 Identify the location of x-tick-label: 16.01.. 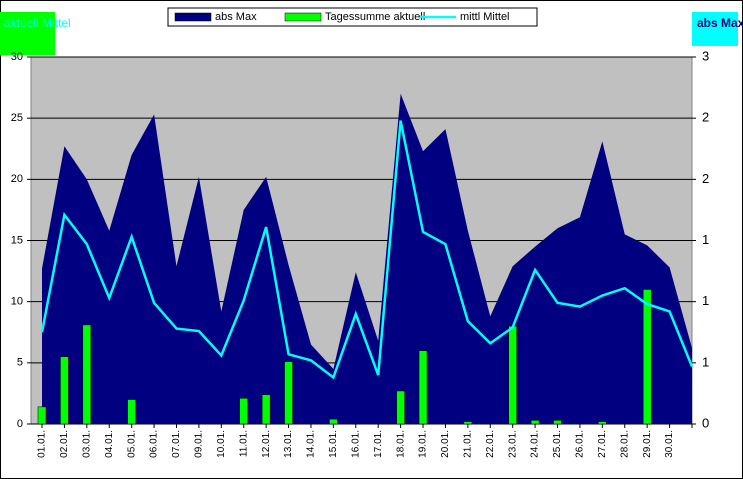
(355, 444).